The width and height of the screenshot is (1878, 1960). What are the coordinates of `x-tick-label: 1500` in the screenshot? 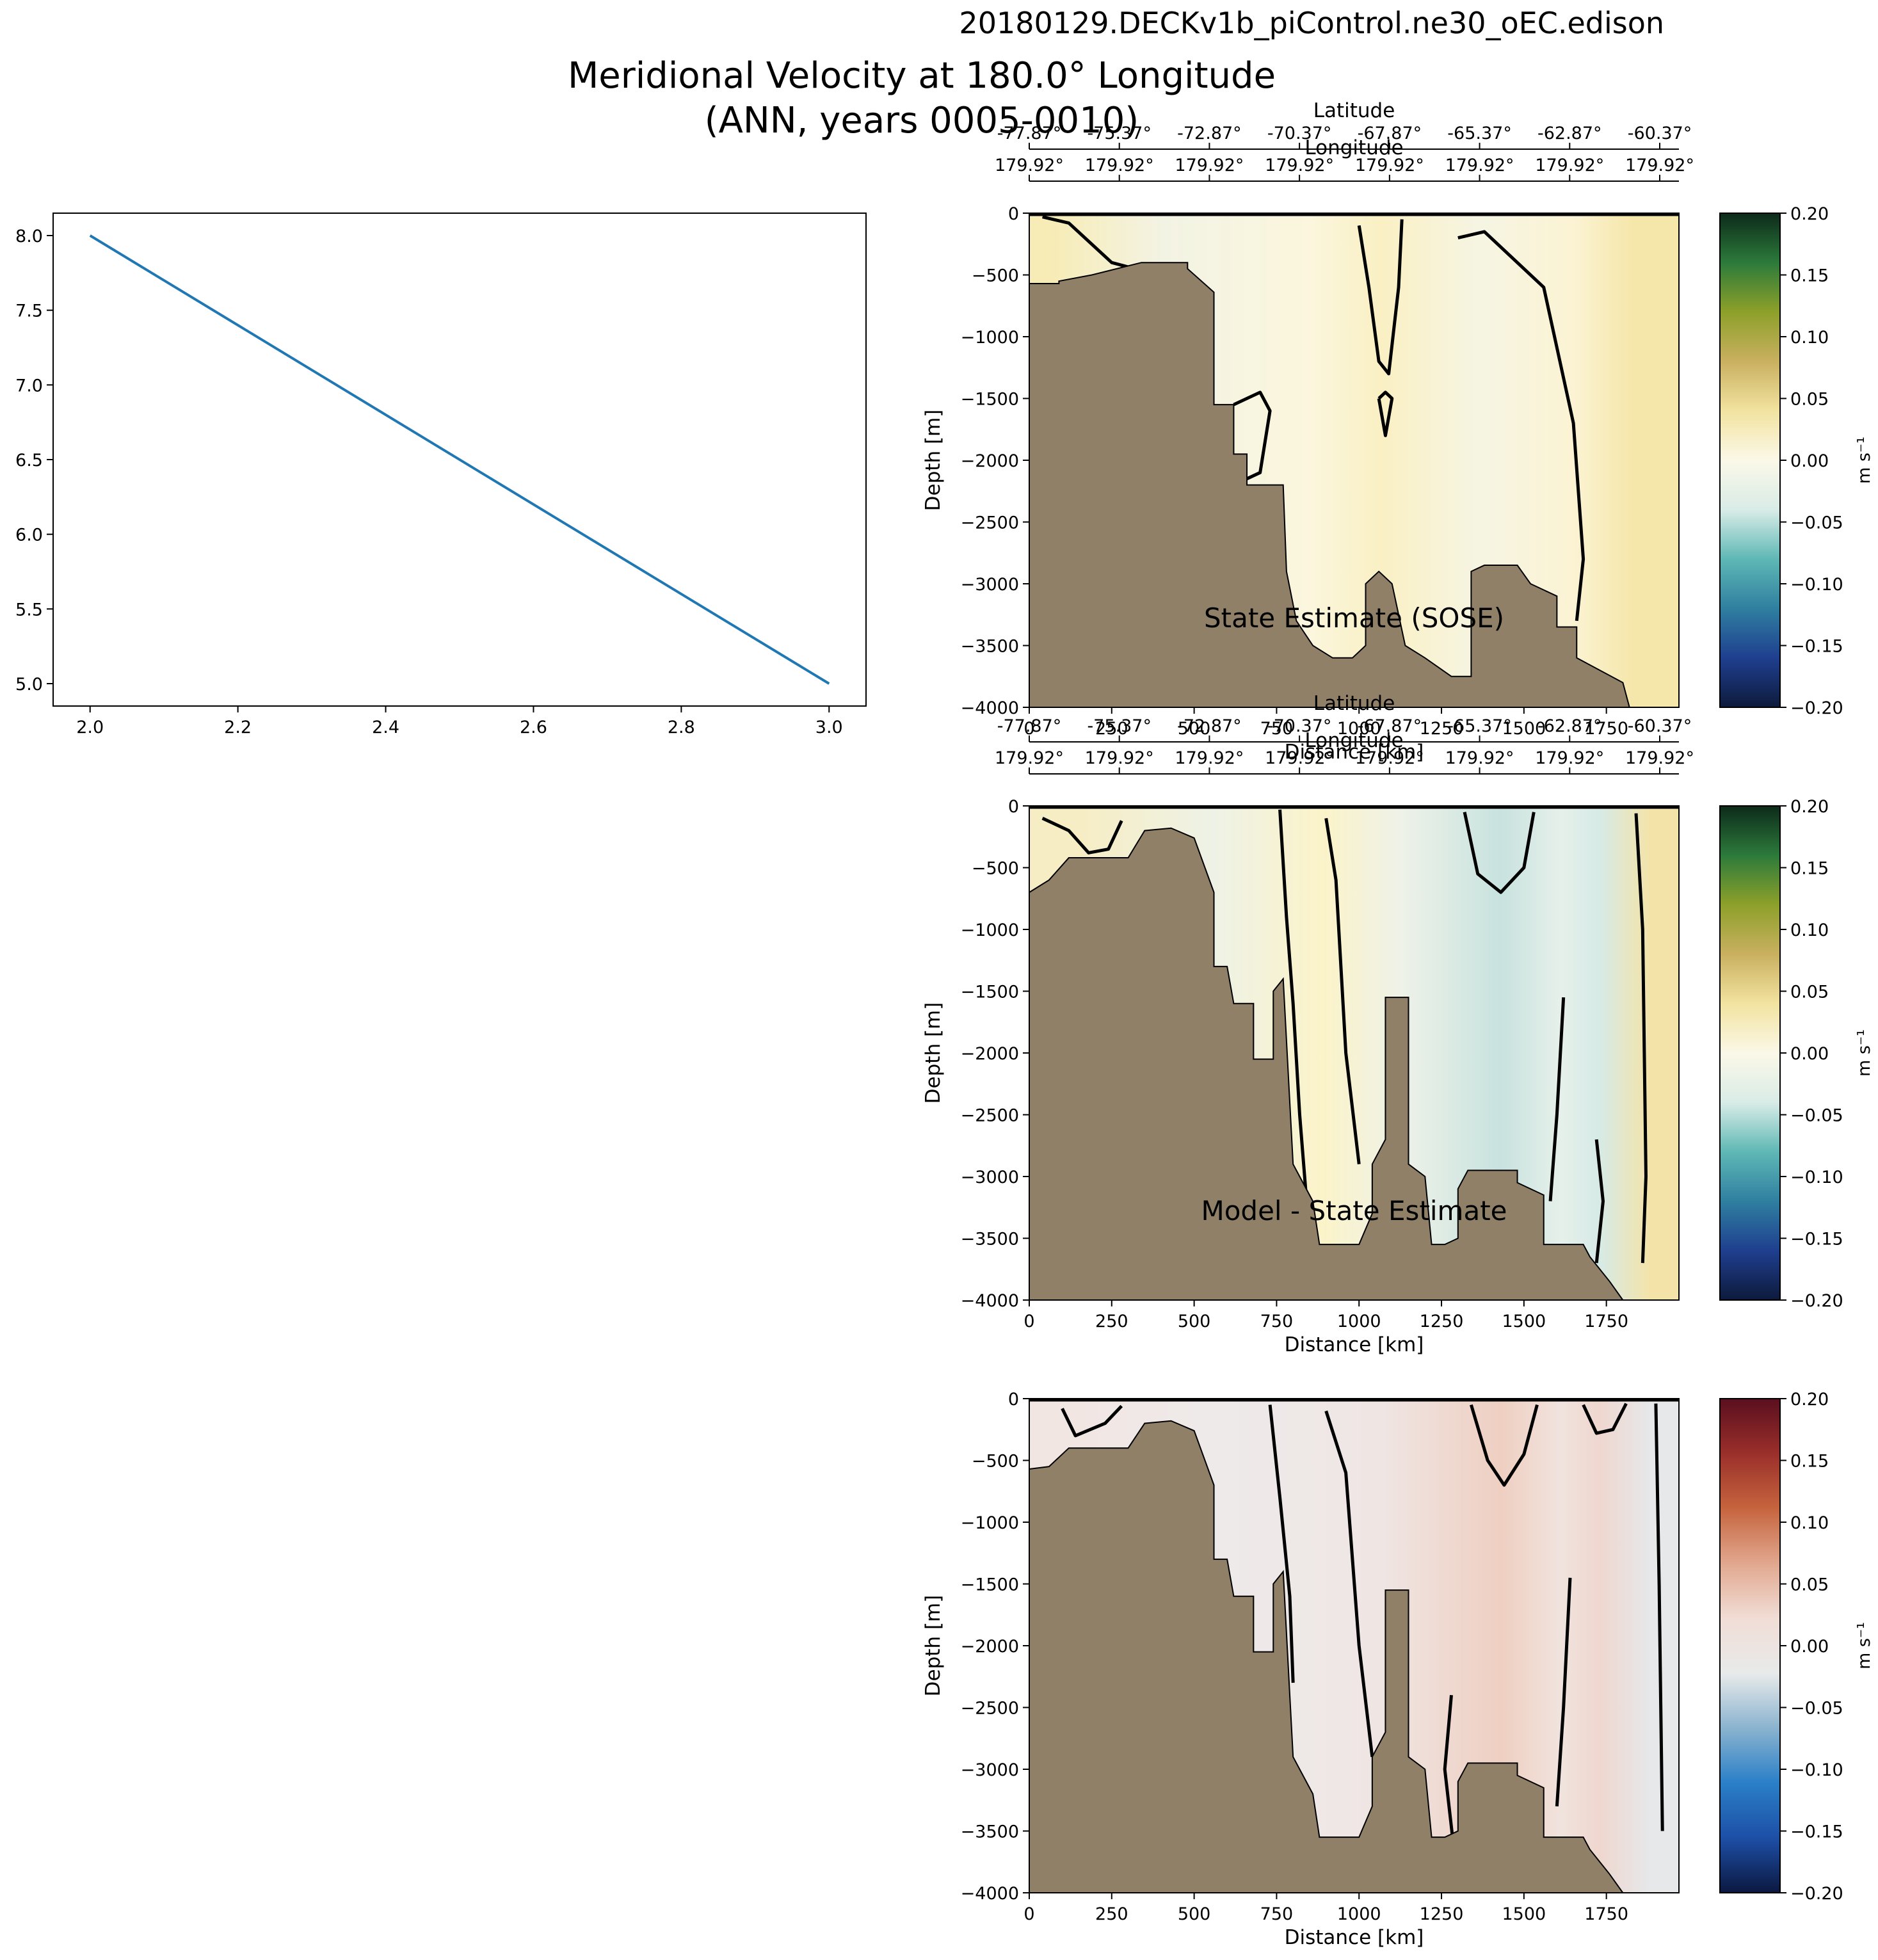 It's located at (1524, 729).